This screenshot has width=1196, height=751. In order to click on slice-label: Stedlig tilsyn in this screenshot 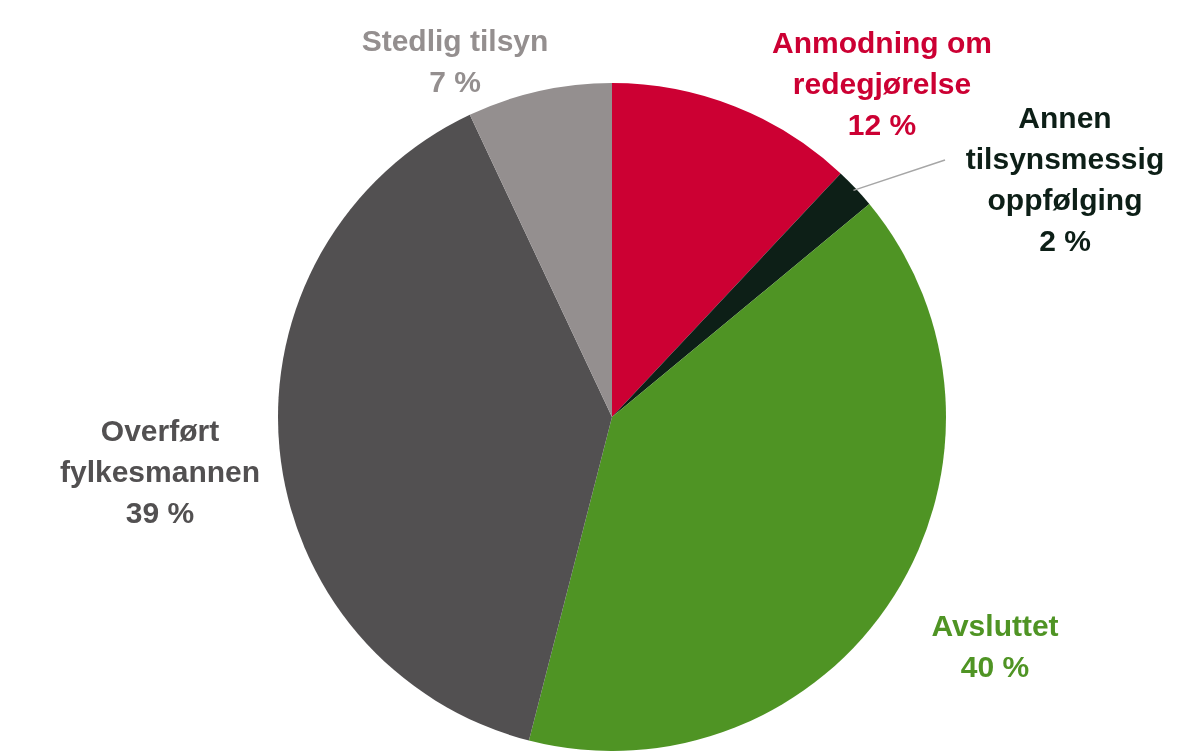, I will do `click(455, 41)`.